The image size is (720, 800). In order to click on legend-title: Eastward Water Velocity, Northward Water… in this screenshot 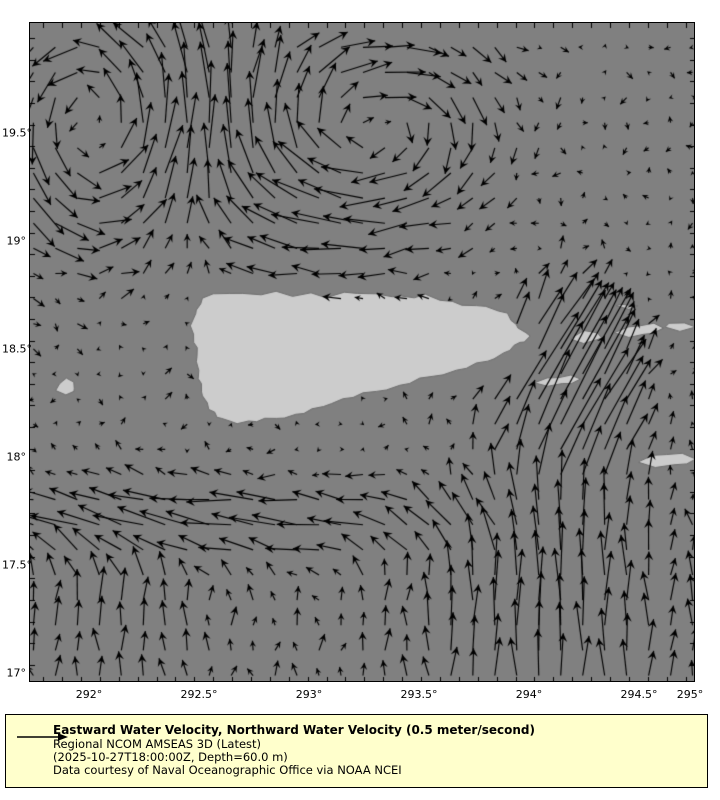, I will do `click(294, 730)`.